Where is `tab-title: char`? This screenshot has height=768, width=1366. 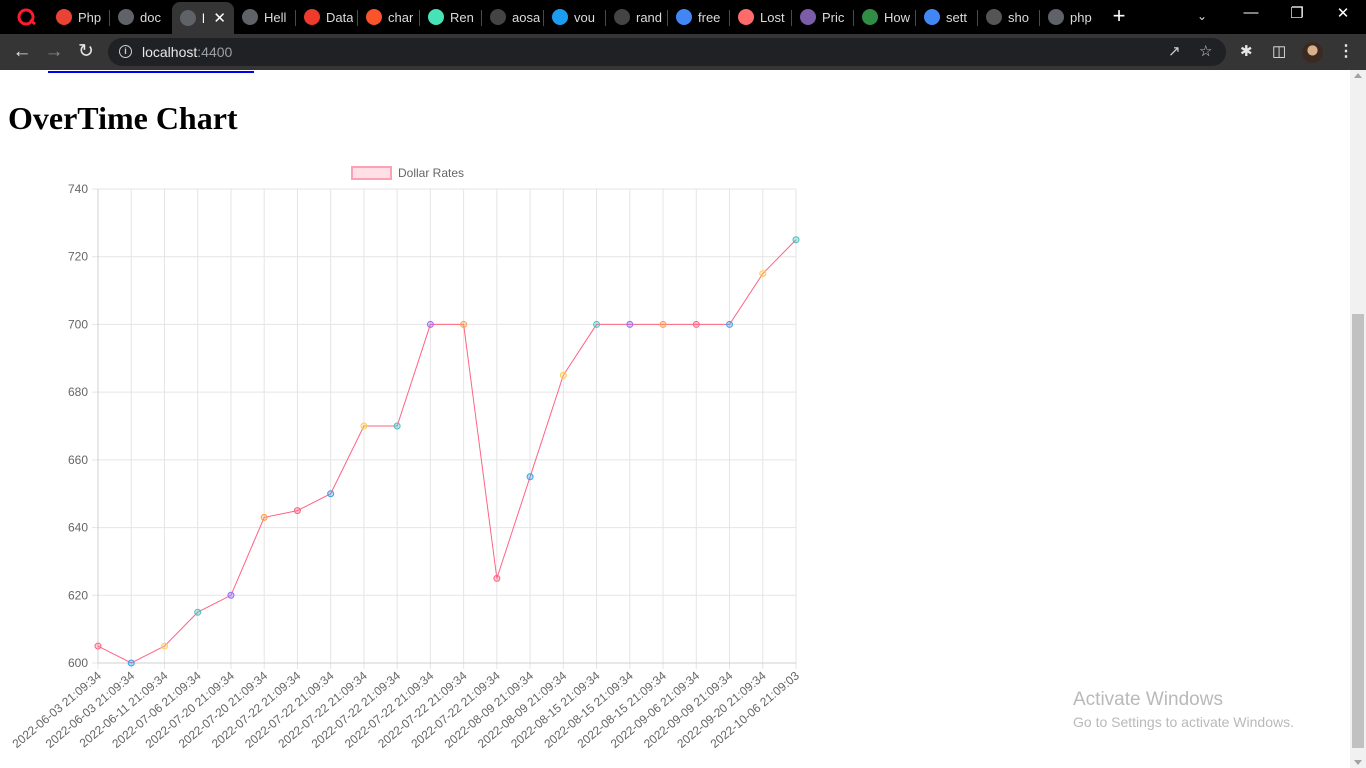 tab-title: char is located at coordinates (401, 17).